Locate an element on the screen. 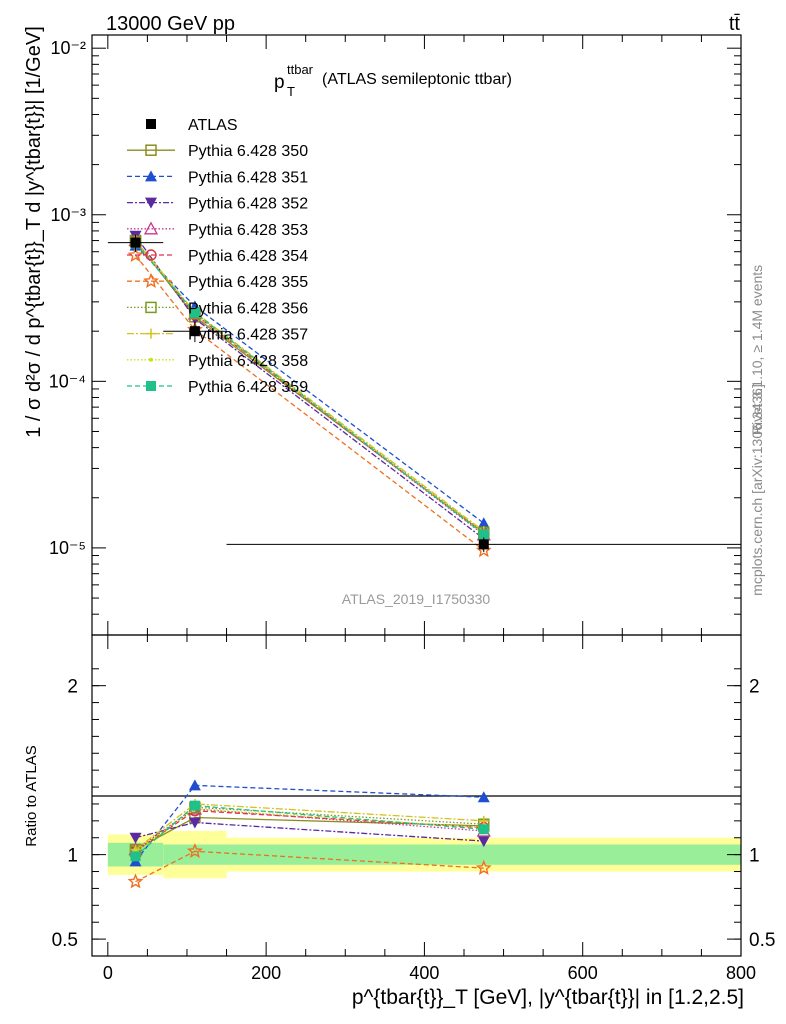  legend-label-1: Pythia 6.428 351 is located at coordinates (248, 177).